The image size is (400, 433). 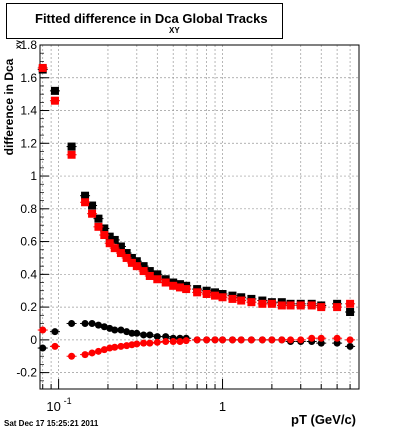 I want to click on y-tick-label: 1.6, so click(x=28, y=78).